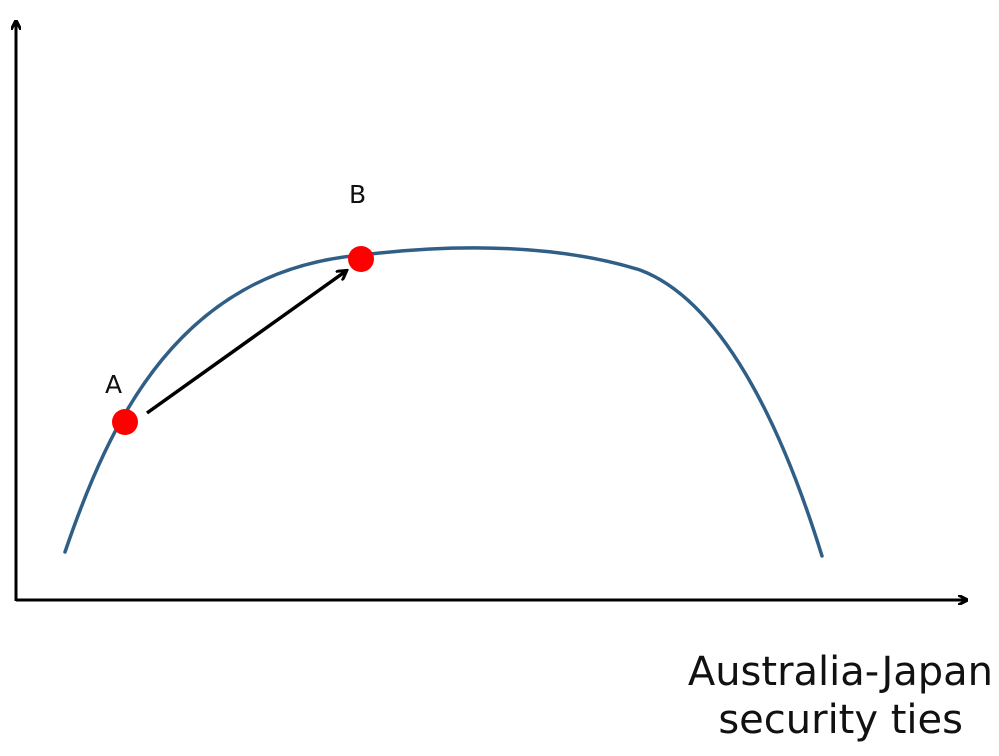  What do you see at coordinates (125, 422) in the screenshot?
I see `point-a-marker` at bounding box center [125, 422].